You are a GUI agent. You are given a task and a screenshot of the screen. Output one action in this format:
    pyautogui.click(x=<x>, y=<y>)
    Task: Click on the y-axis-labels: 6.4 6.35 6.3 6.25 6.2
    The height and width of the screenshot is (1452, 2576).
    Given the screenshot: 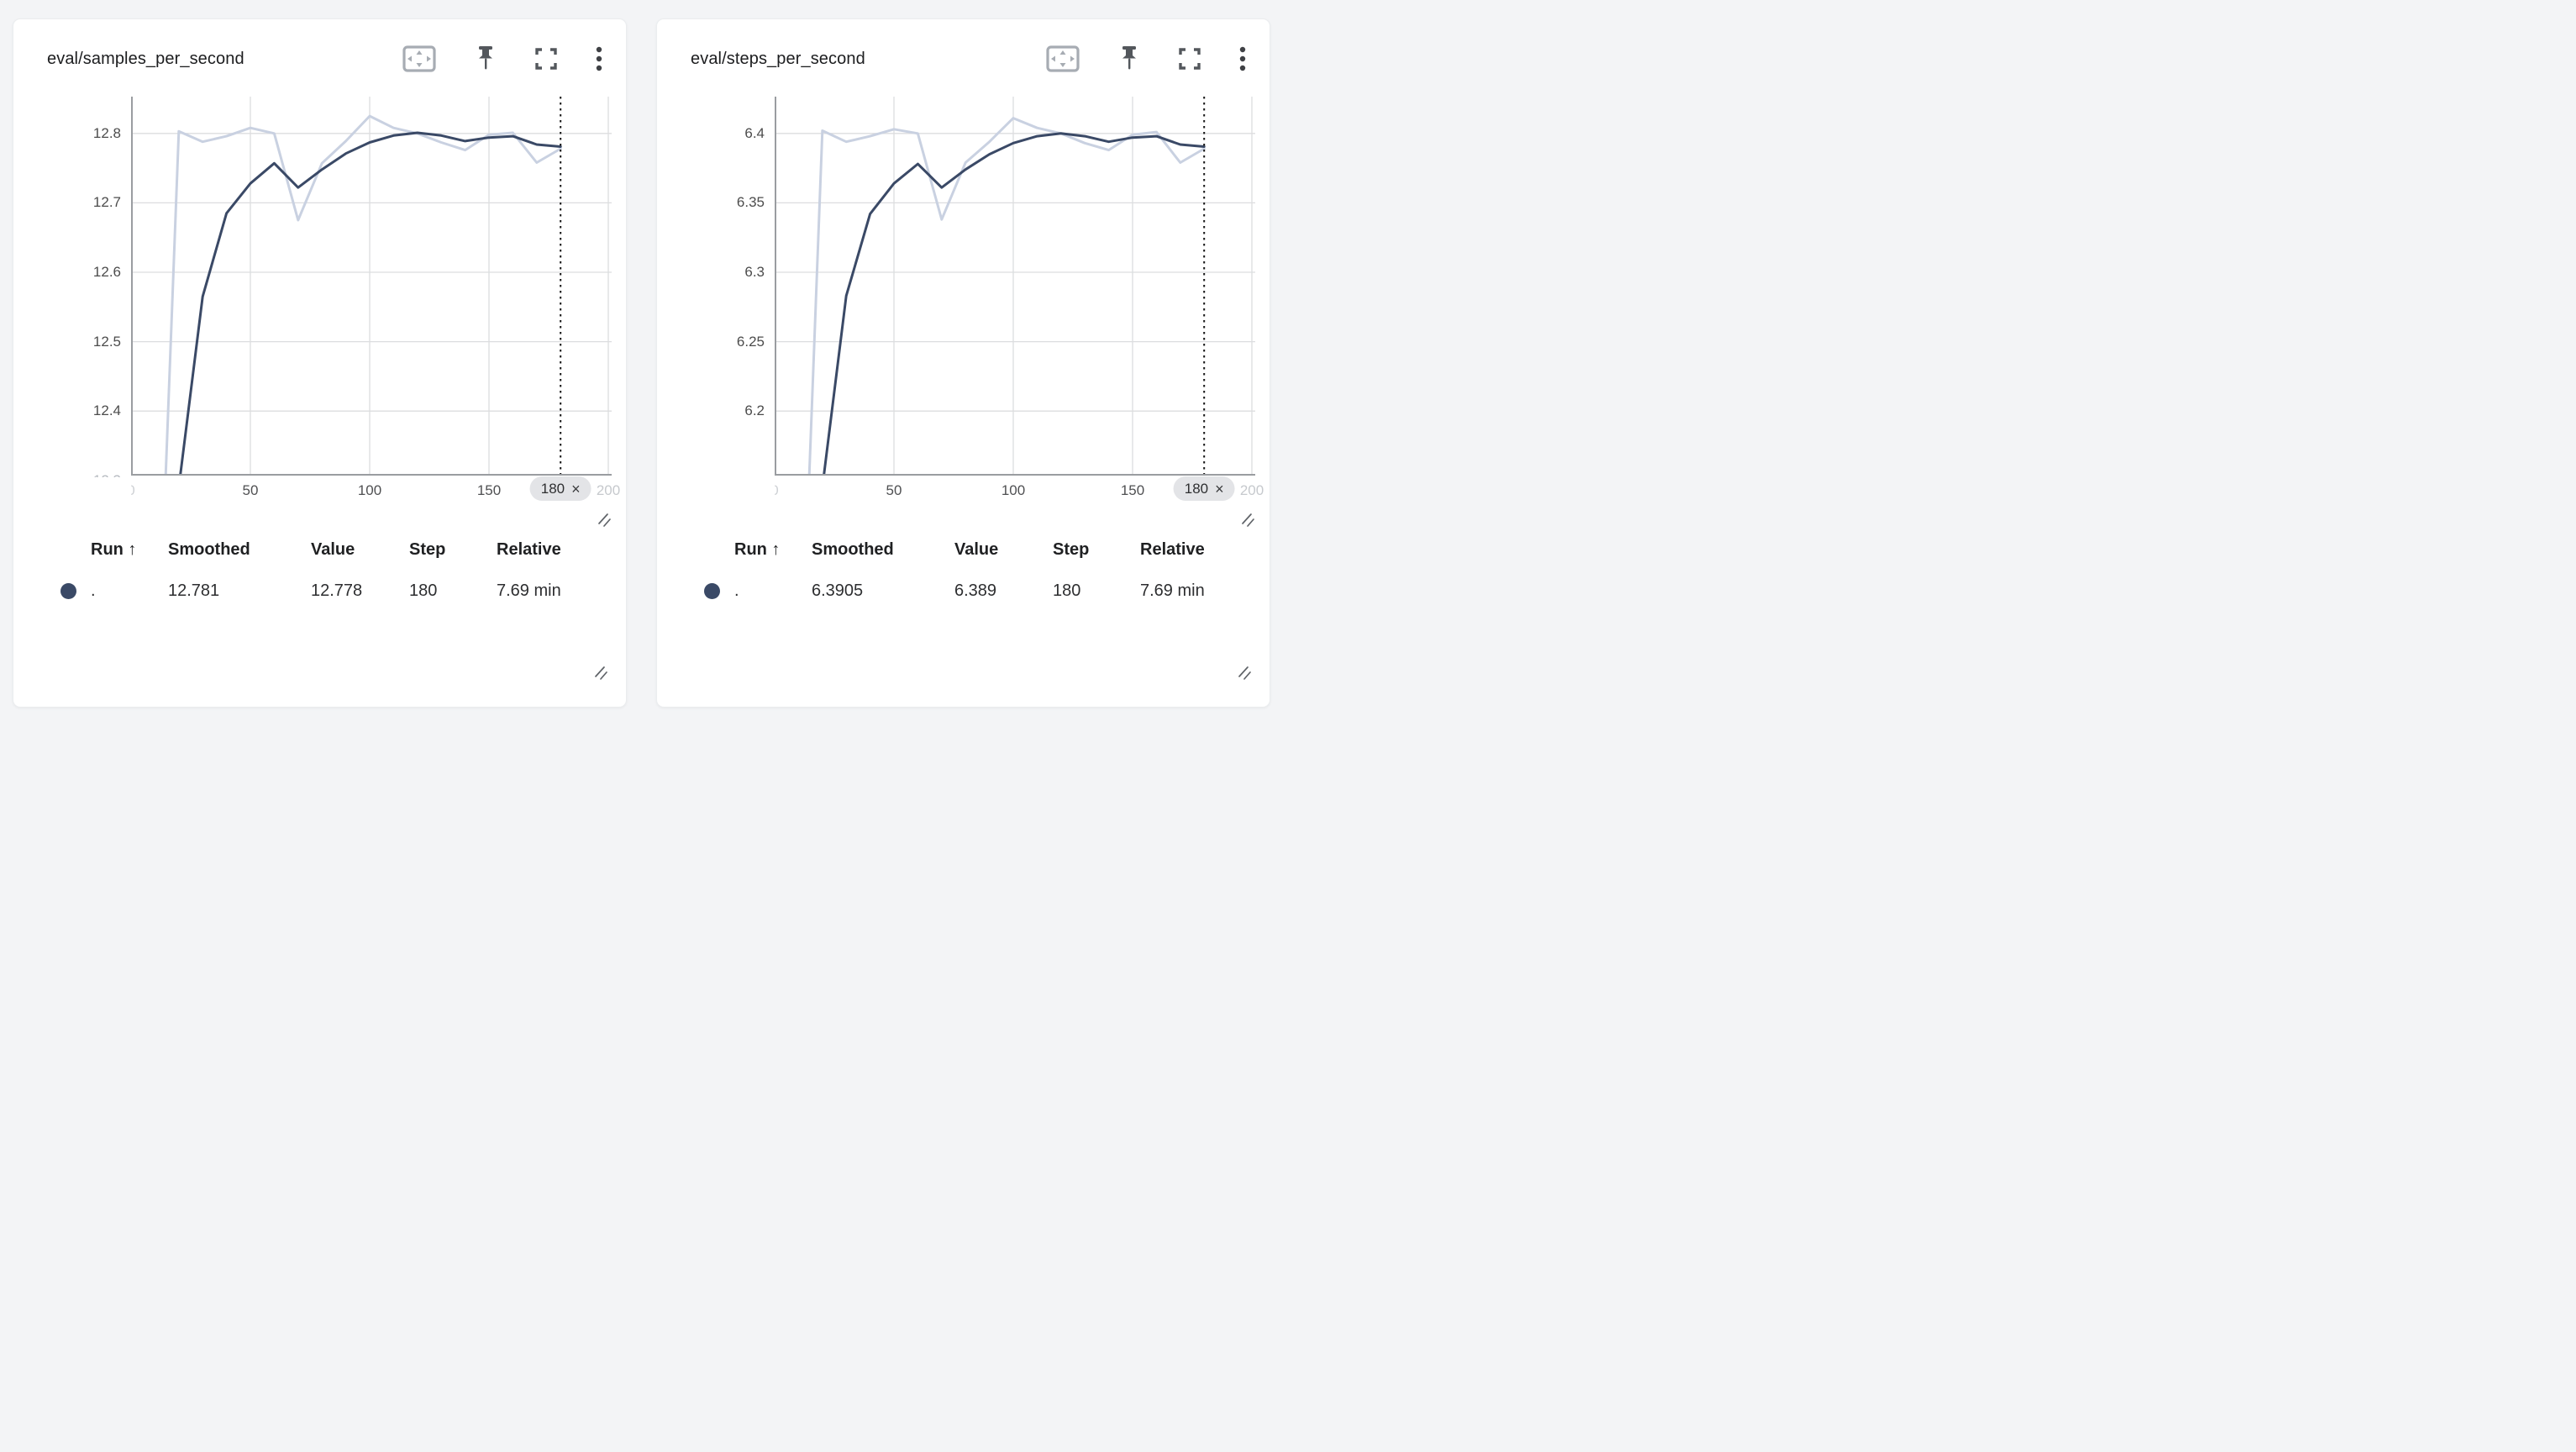 What is the action you would take?
    pyautogui.click(x=711, y=287)
    